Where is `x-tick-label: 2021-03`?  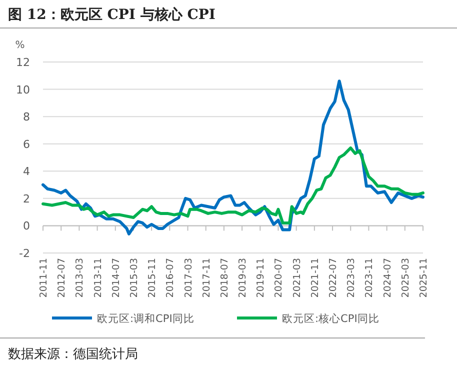 x-tick-label: 2021-03 is located at coordinates (297, 278).